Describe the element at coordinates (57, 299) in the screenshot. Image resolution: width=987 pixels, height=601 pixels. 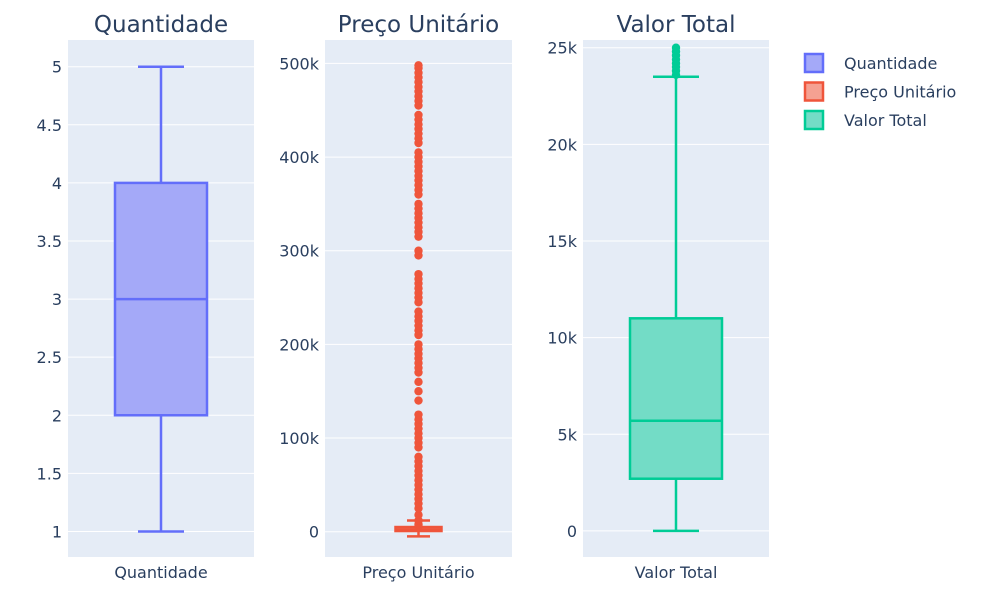
I see `y-tick-label: 3` at that location.